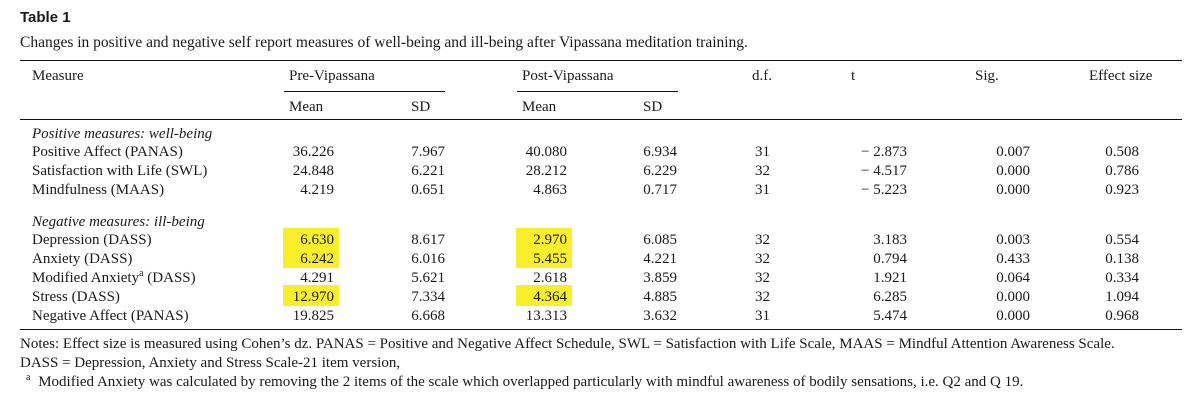  Describe the element at coordinates (890, 316) in the screenshot. I see `cell-t: 5.474` at that location.